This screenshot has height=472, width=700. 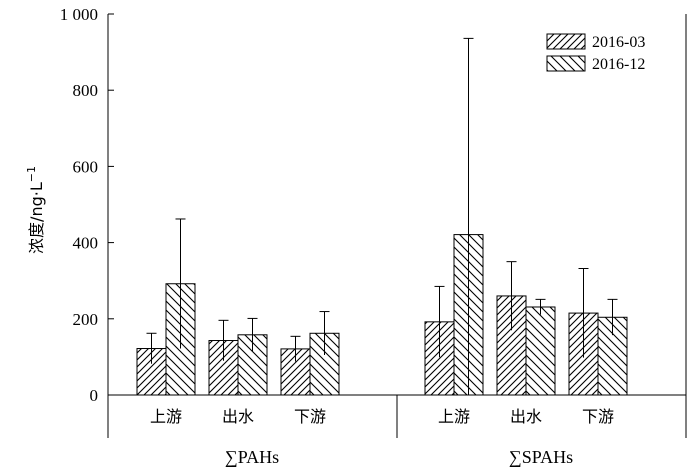 I want to click on y-ticks: 0 200 400 600 800 1 000, so click(x=87, y=205).